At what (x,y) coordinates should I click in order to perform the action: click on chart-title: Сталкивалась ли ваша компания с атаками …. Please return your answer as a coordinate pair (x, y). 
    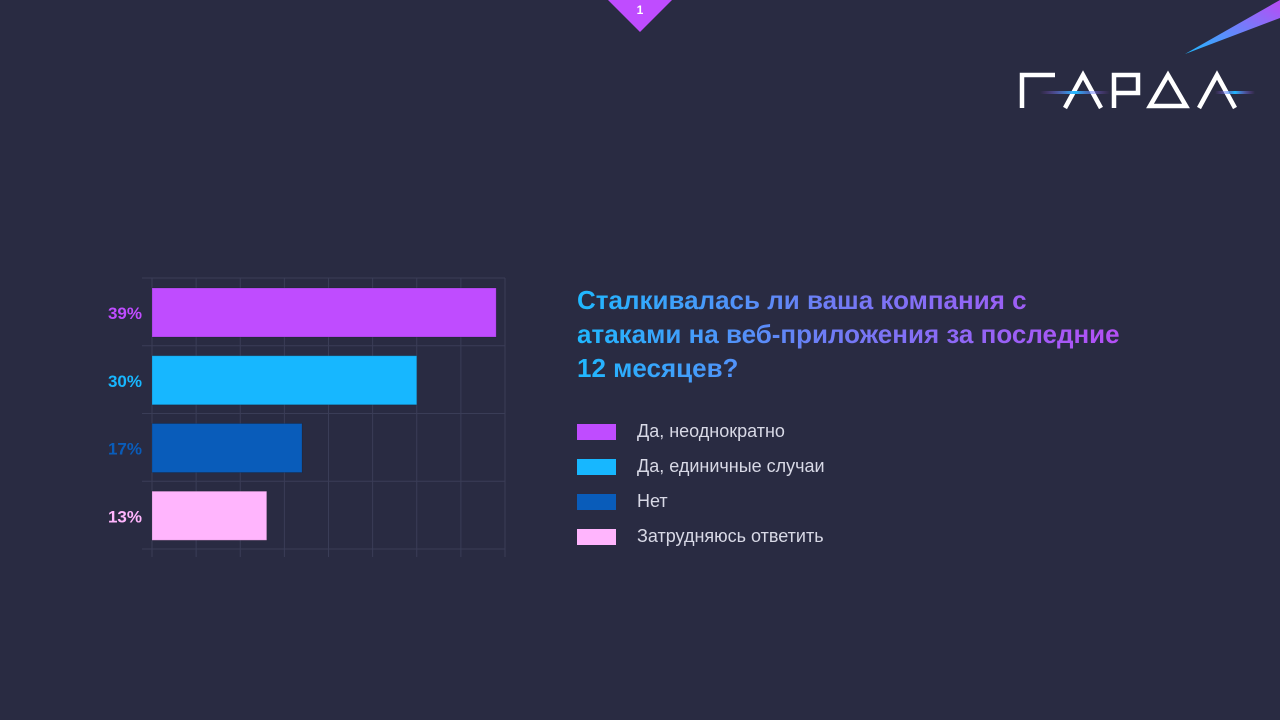
    Looking at the image, I should click on (857, 334).